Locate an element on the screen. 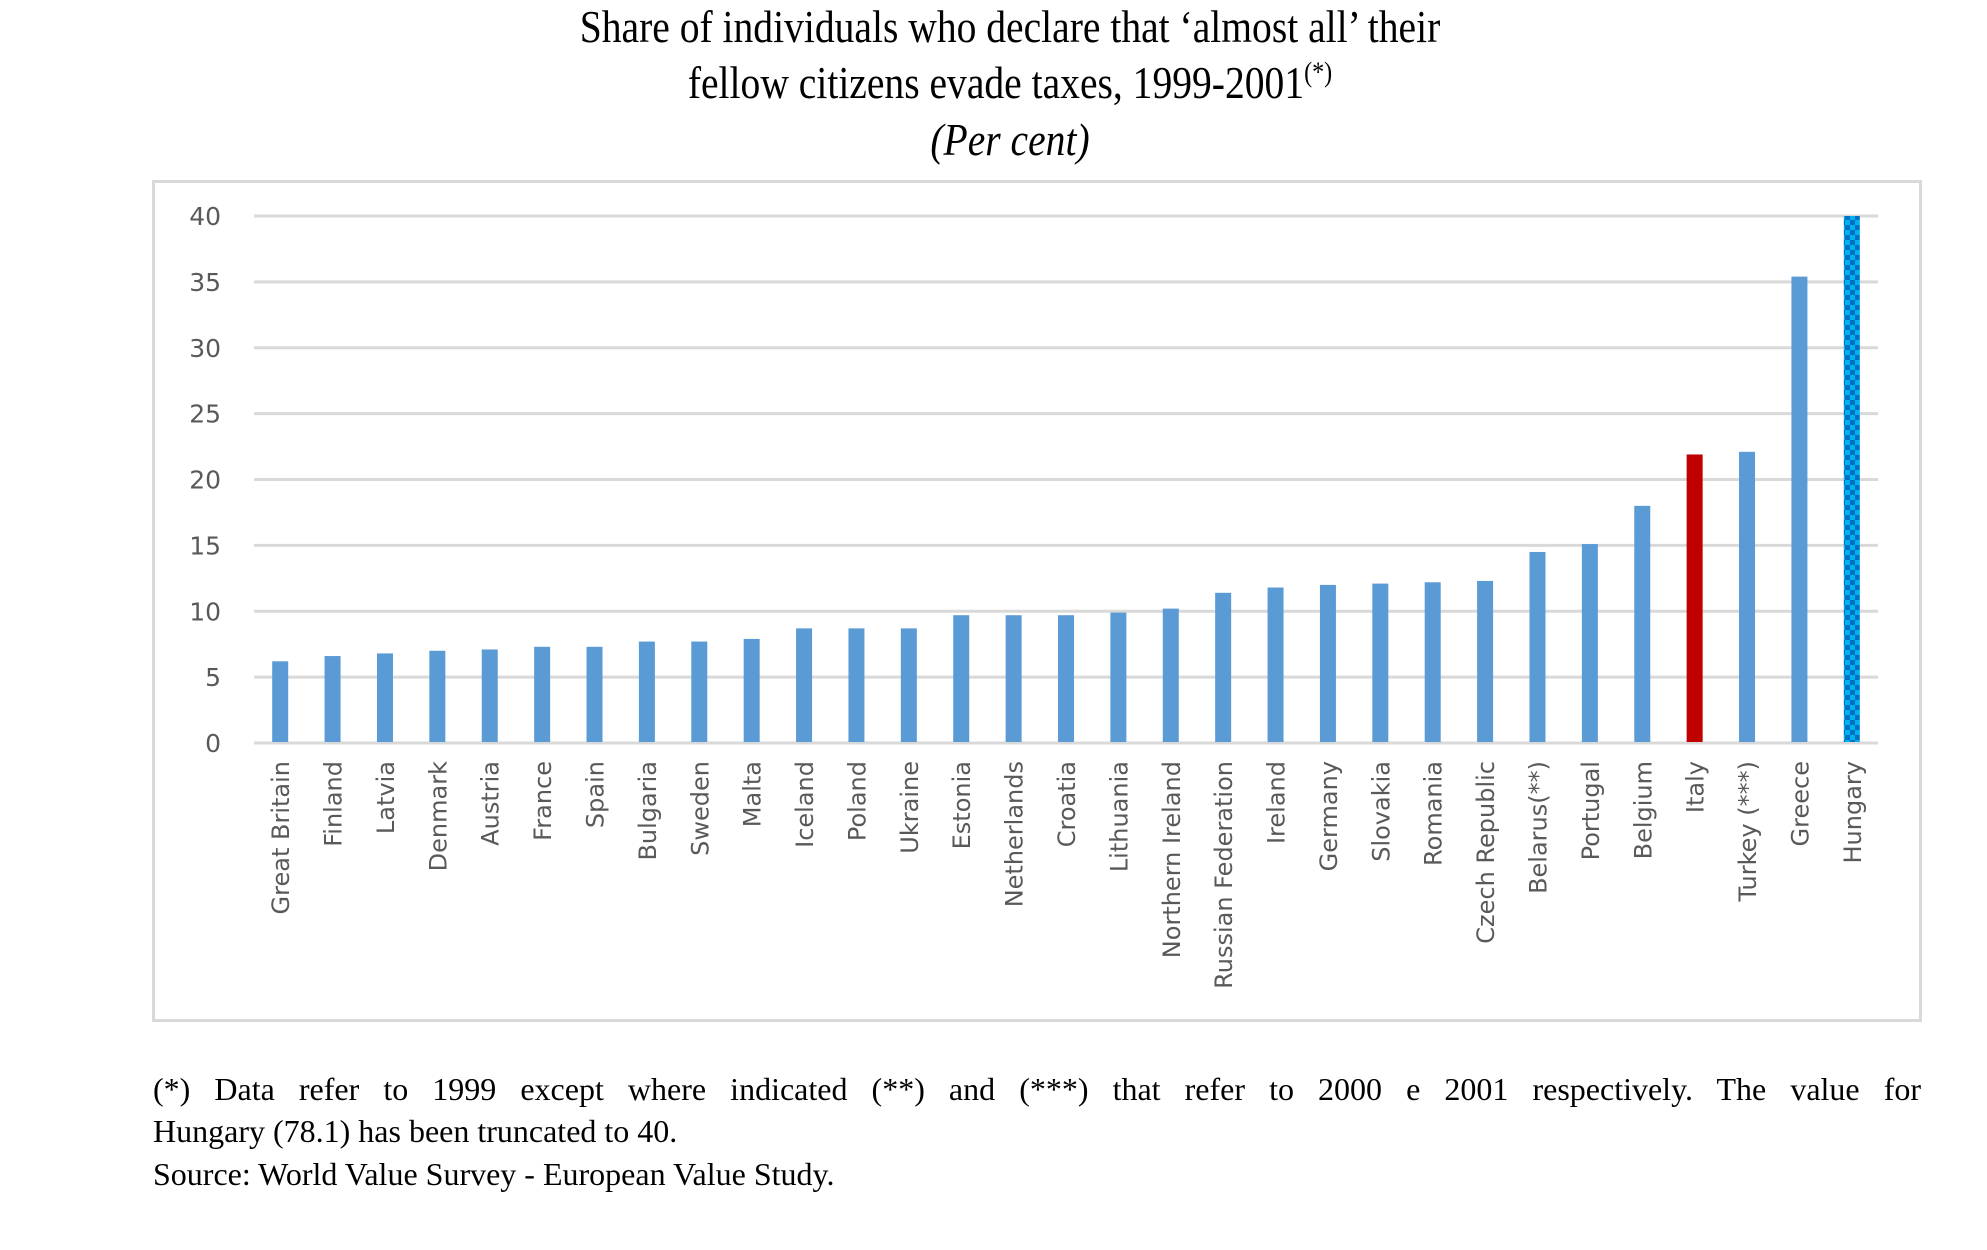  y-tick-label: 20 is located at coordinates (205, 480).